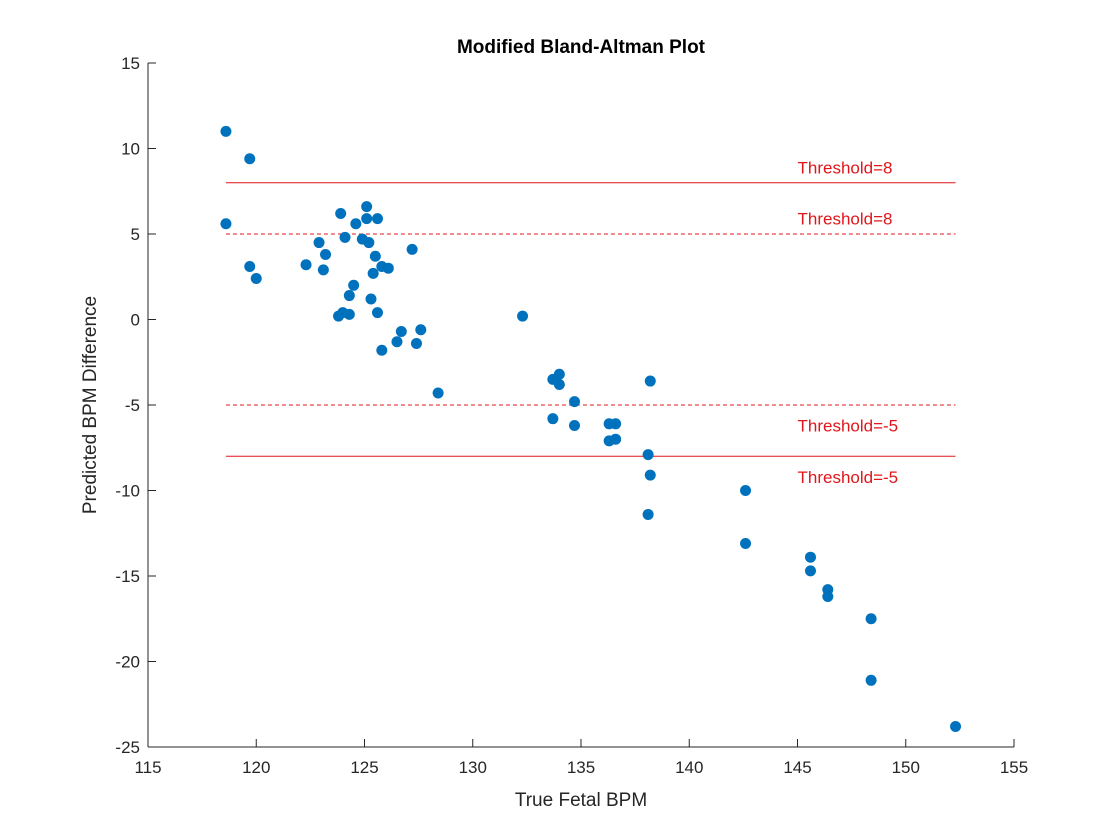 The width and height of the screenshot is (1120, 840). What do you see at coordinates (127, 747) in the screenshot?
I see `y-tick-label: -25` at bounding box center [127, 747].